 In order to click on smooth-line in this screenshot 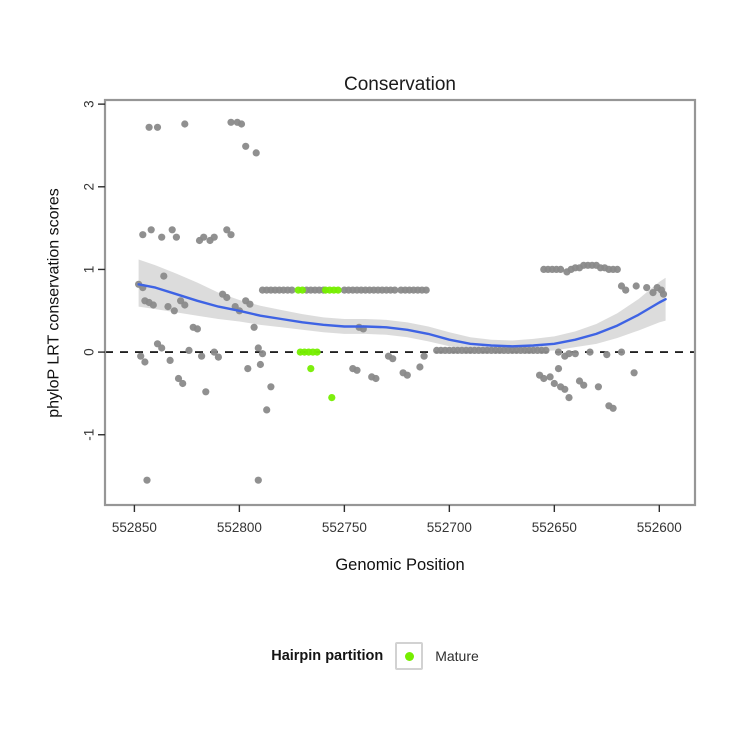, I will do `click(402, 315)`.